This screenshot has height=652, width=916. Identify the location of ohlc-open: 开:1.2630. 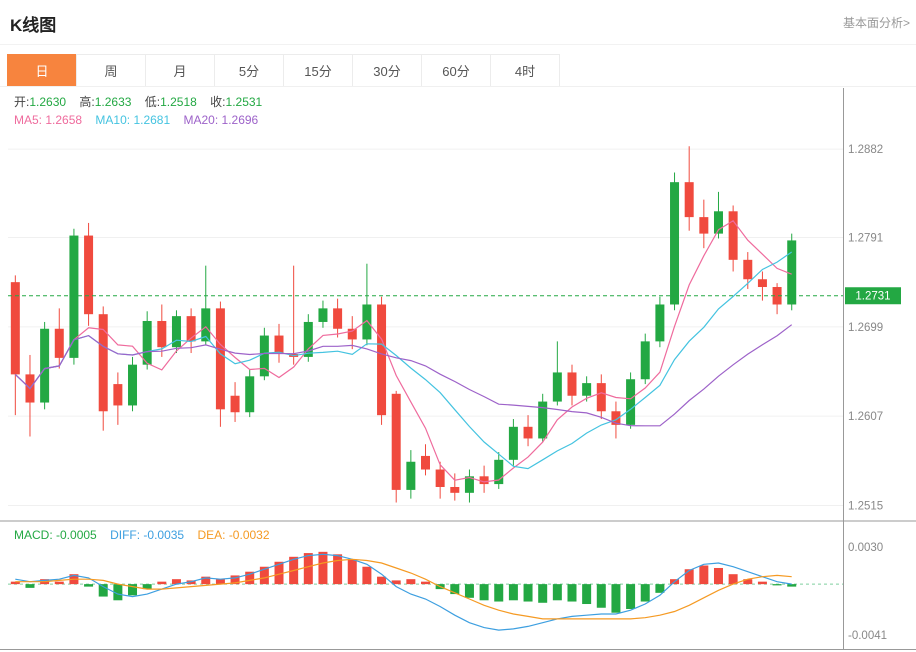
(40, 102).